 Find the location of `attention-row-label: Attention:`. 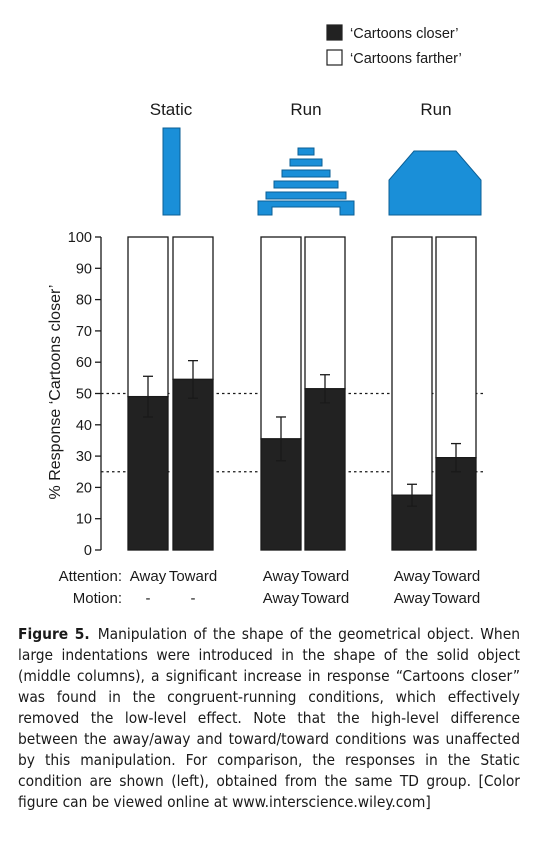

attention-row-label: Attention: is located at coordinates (90, 576).